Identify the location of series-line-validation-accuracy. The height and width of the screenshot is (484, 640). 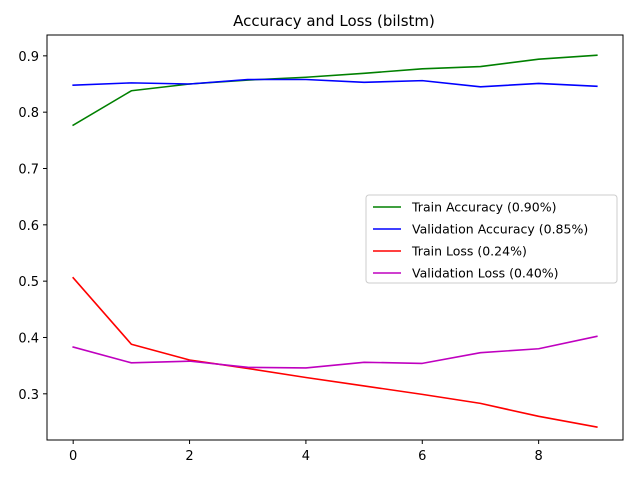
(335, 83).